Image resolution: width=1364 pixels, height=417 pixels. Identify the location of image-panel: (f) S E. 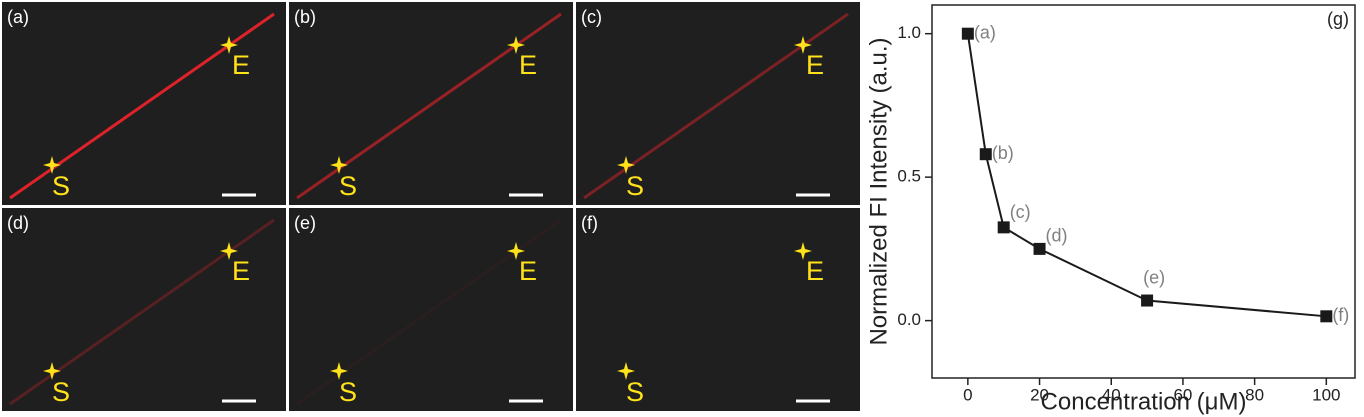
(718, 309).